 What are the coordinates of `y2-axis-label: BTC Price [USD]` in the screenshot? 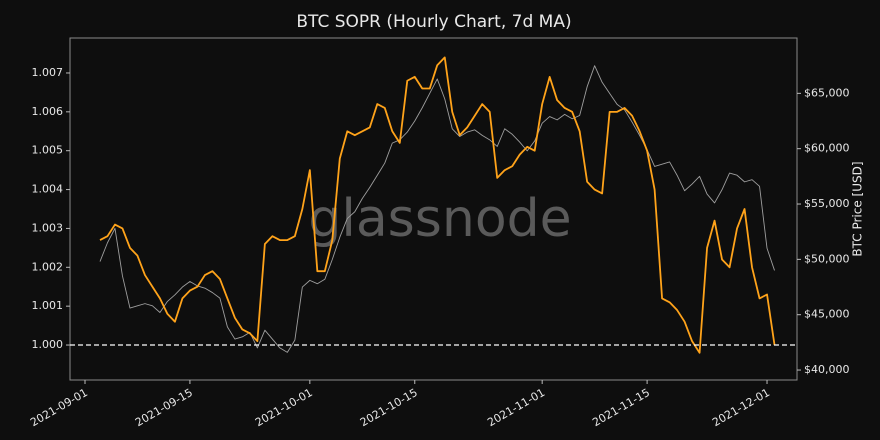 It's located at (858, 208).